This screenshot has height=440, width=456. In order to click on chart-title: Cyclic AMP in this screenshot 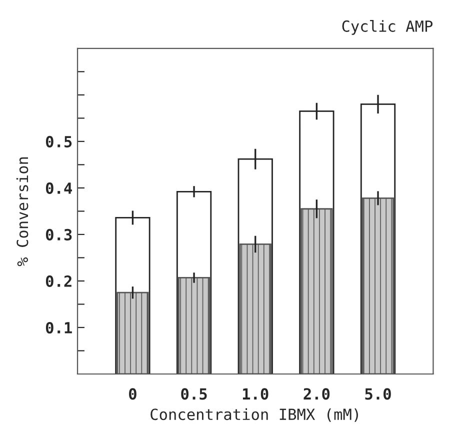, I will do `click(387, 27)`.